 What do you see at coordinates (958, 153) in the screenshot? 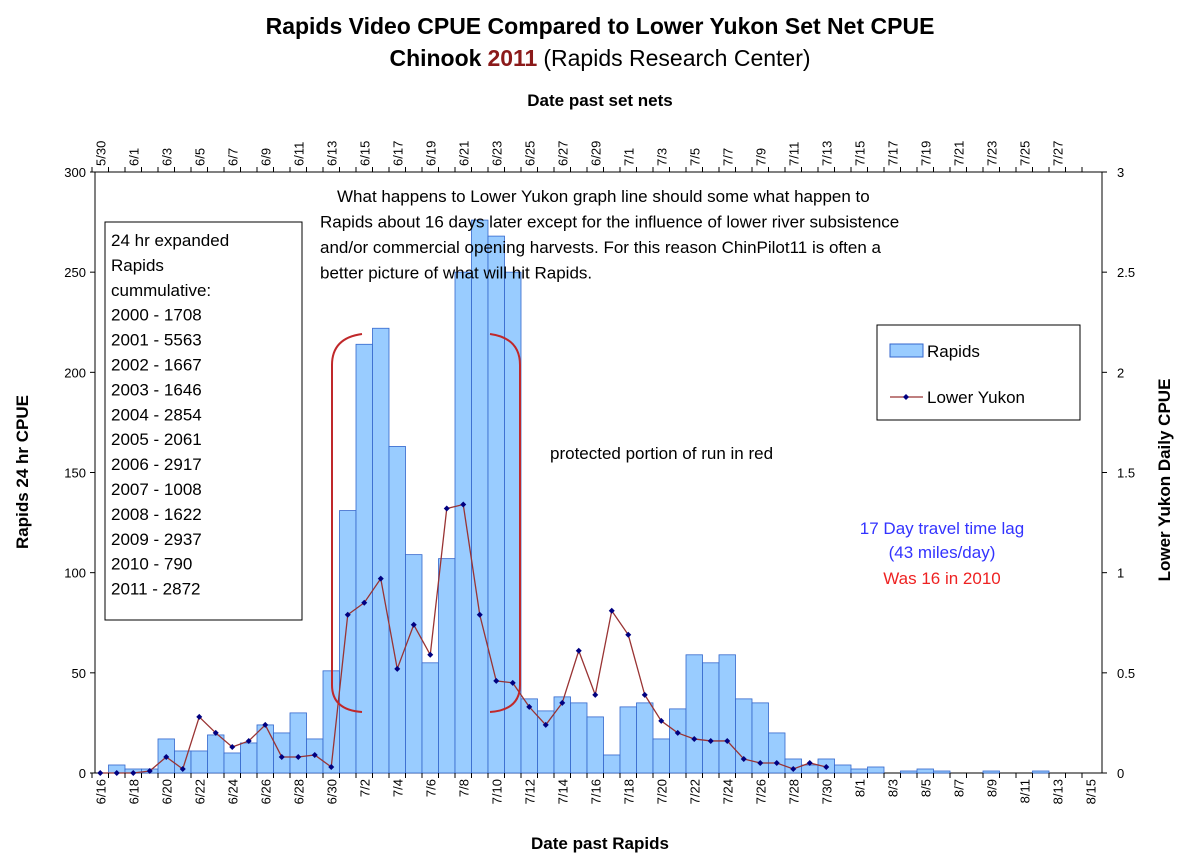
I see `x2-tick-label: 7/21` at bounding box center [958, 153].